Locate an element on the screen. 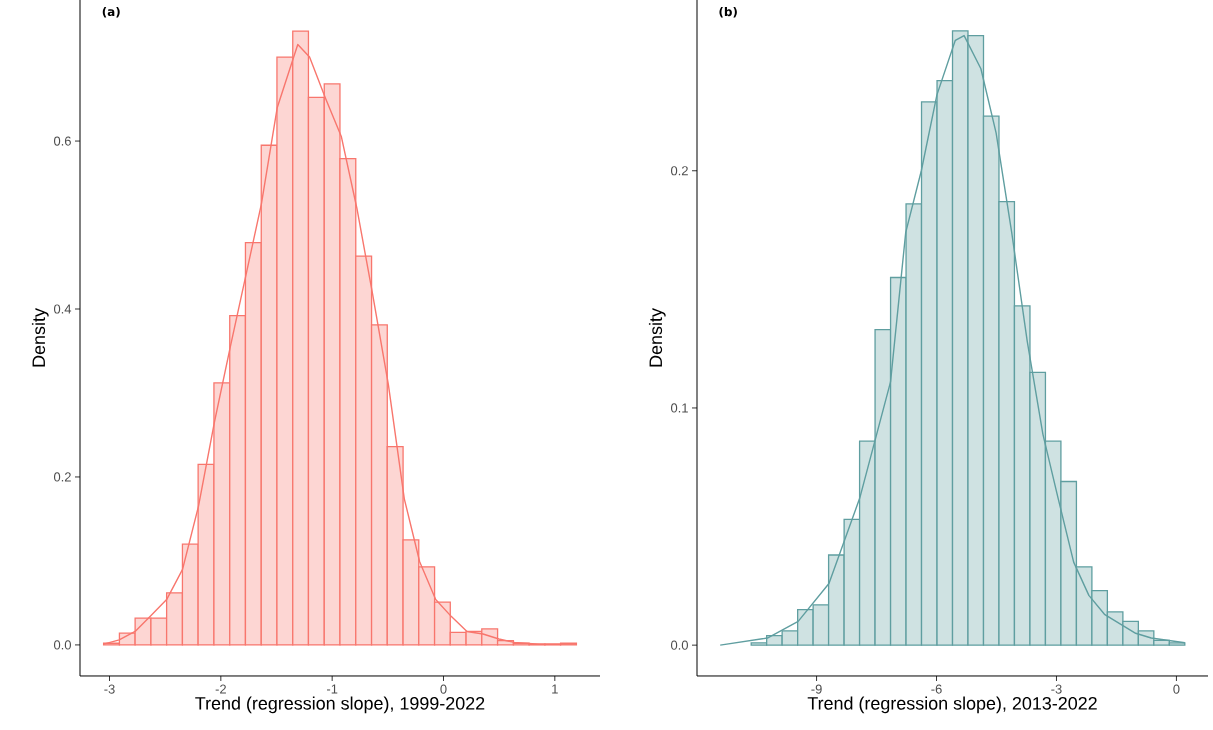  x-axis-title: Trend (regression slope), 2013-2022 is located at coordinates (952, 705).